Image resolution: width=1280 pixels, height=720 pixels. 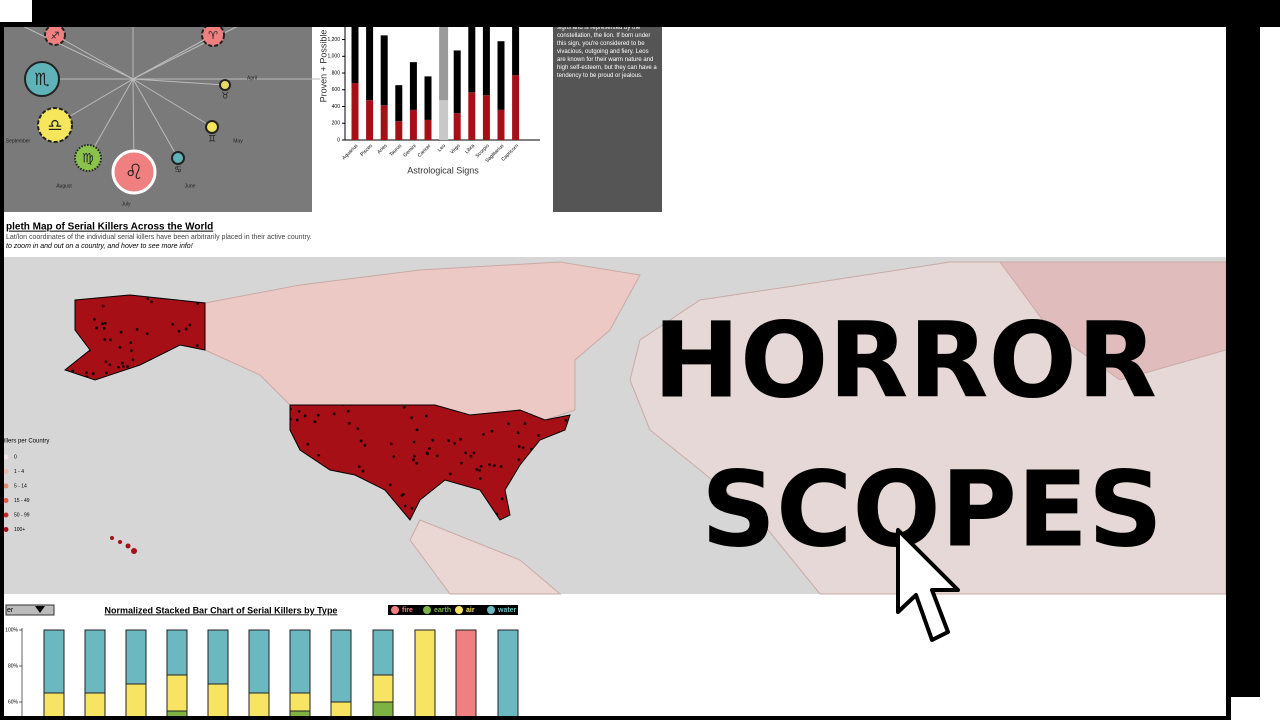 What do you see at coordinates (41, 80) in the screenshot?
I see `sign-symbol: ♏` at bounding box center [41, 80].